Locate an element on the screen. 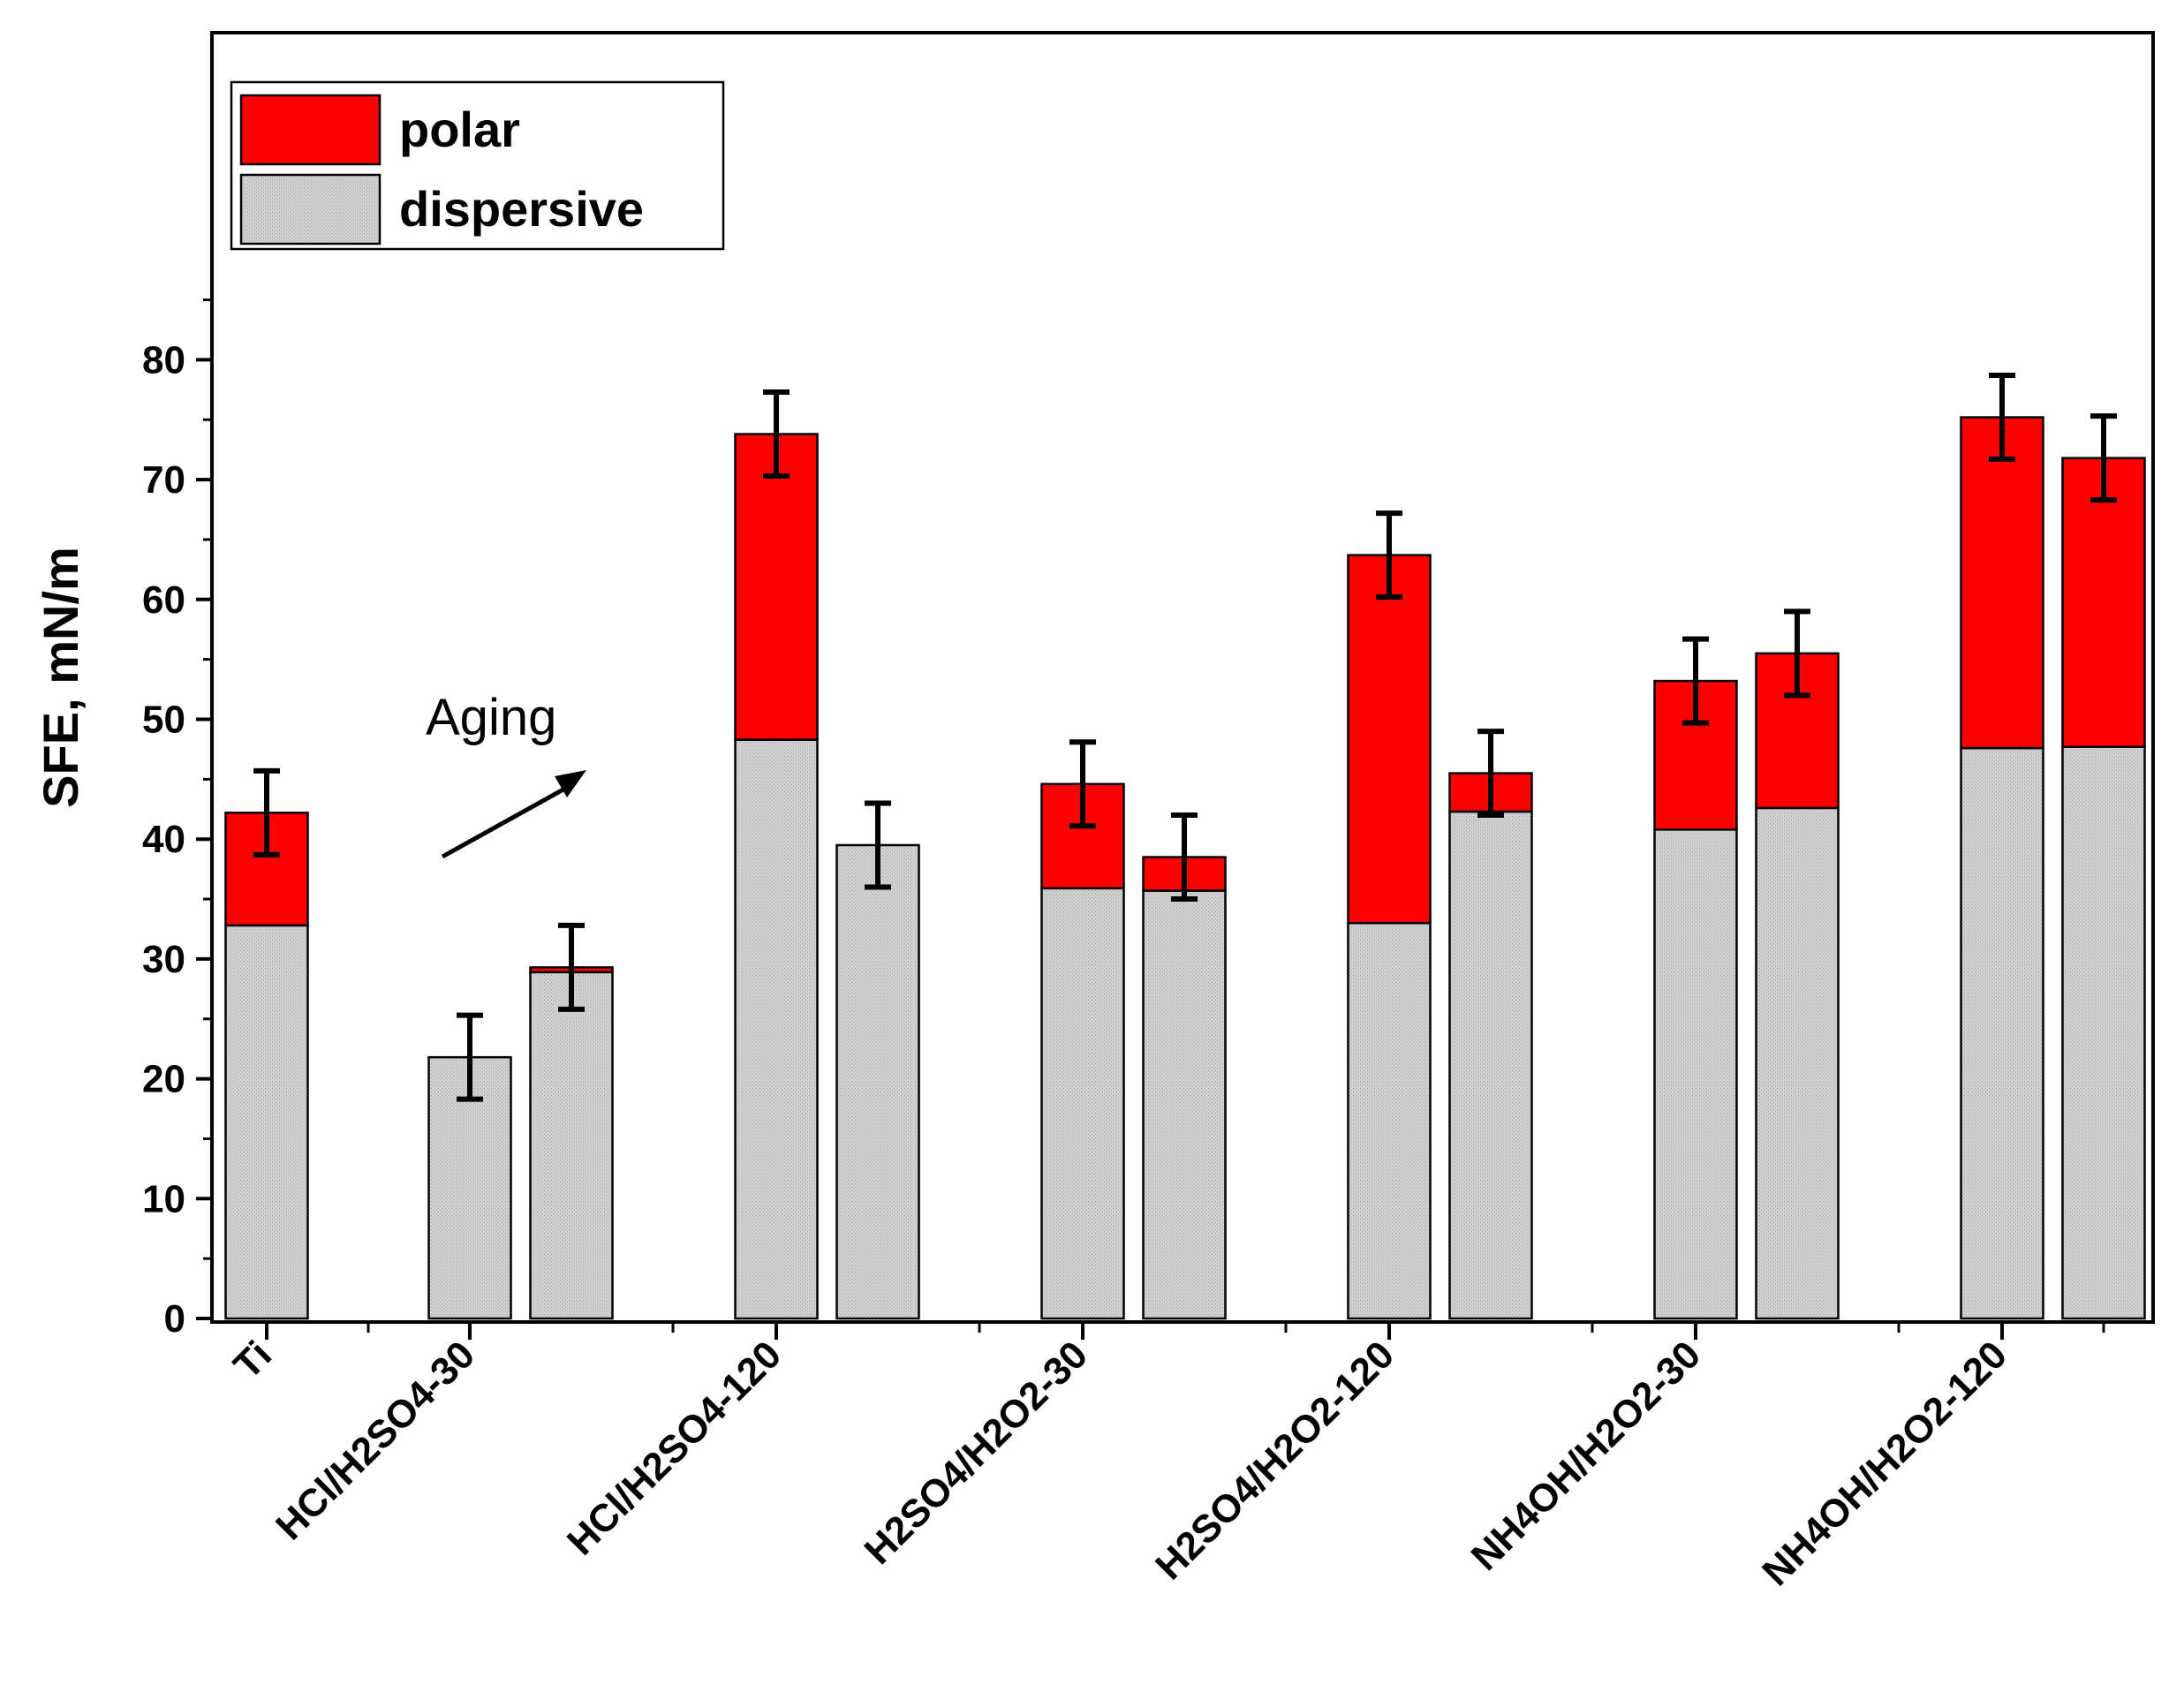  y-axis-label: SFE, mN/m is located at coordinates (60, 677).